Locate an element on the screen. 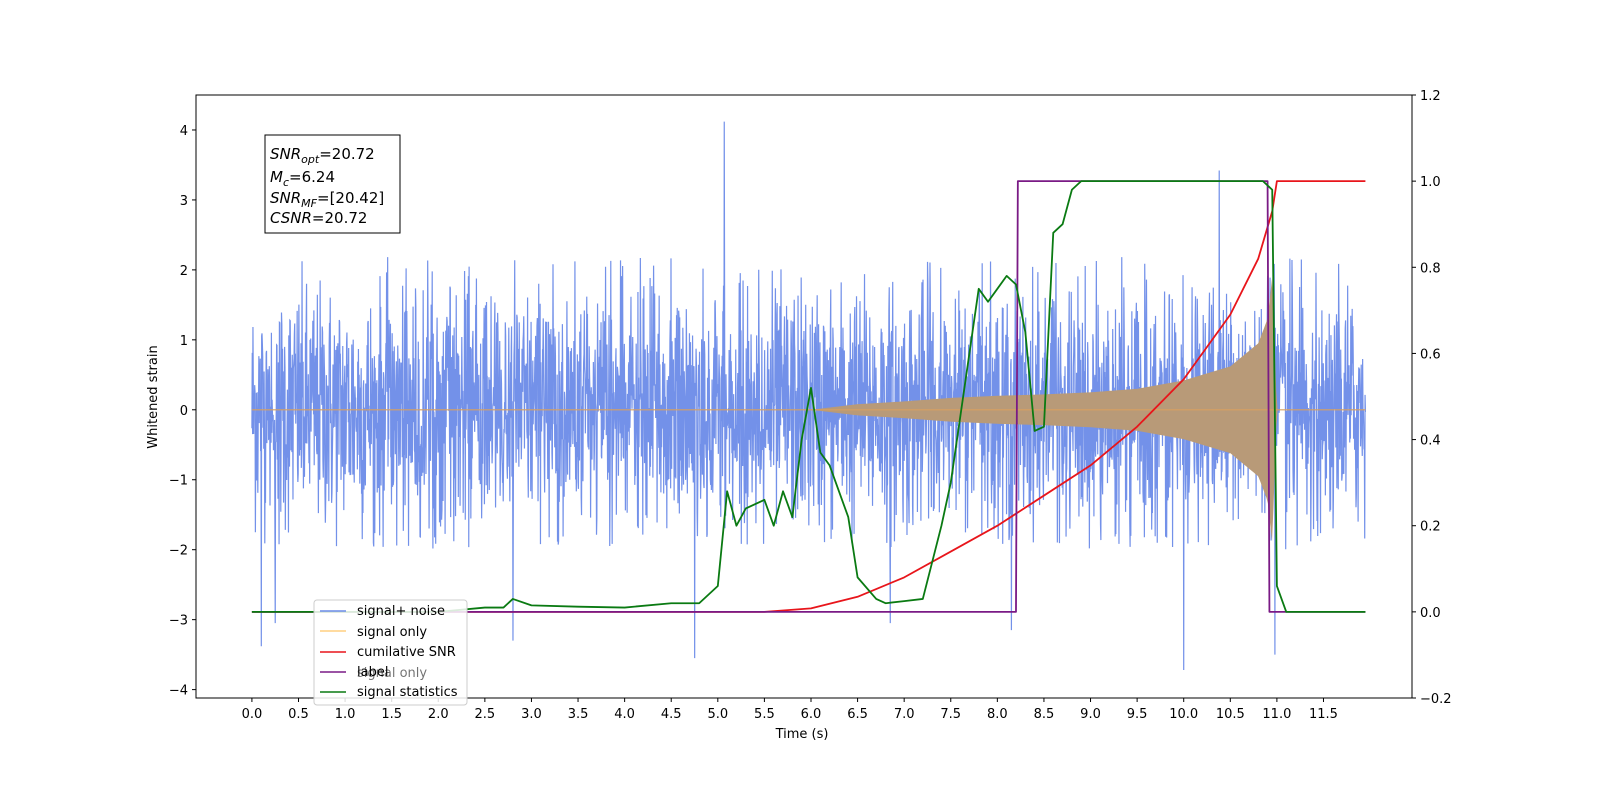 This screenshot has width=1600, height=800. y2-tick-label: 0.0 is located at coordinates (1430, 613).